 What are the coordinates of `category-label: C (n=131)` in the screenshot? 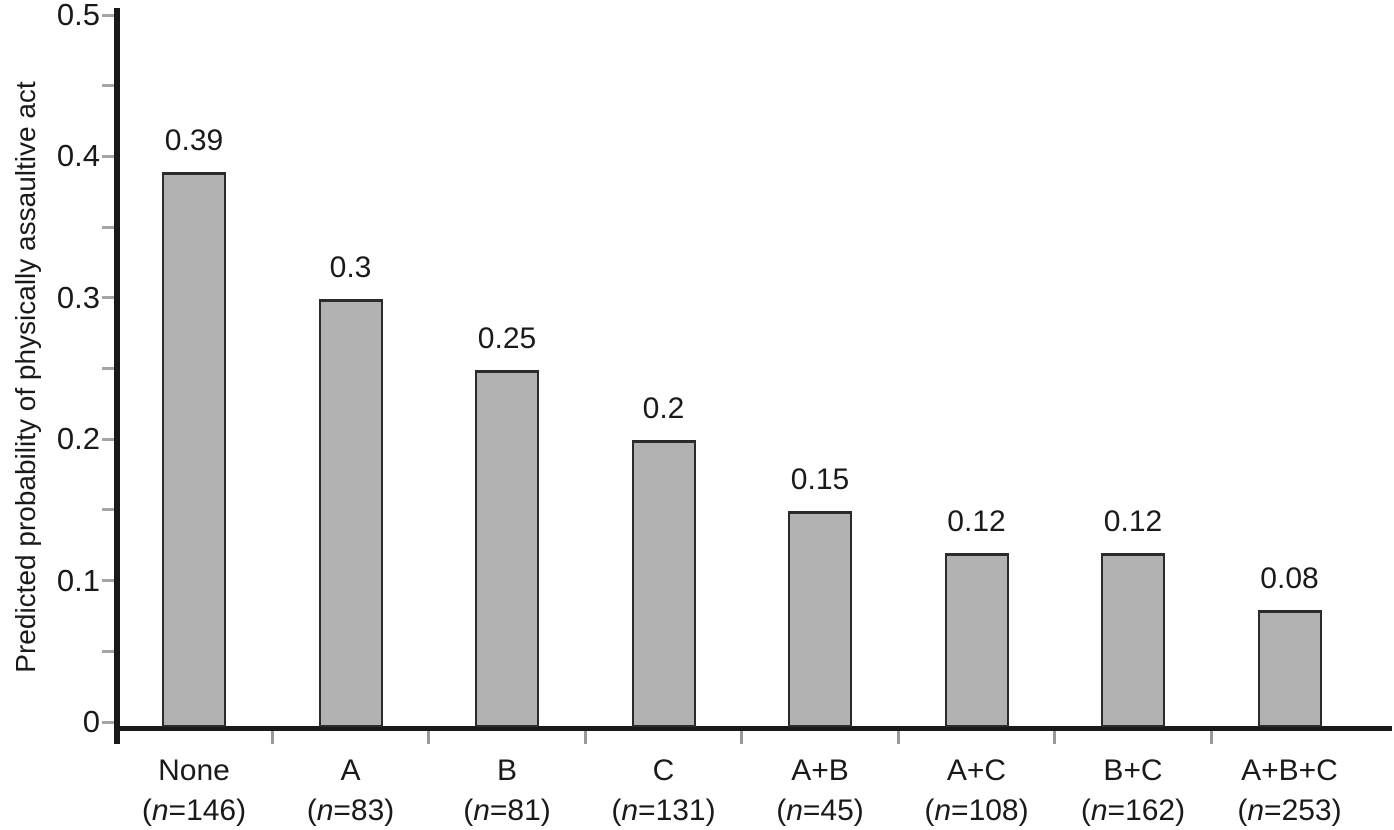 It's located at (664, 790).